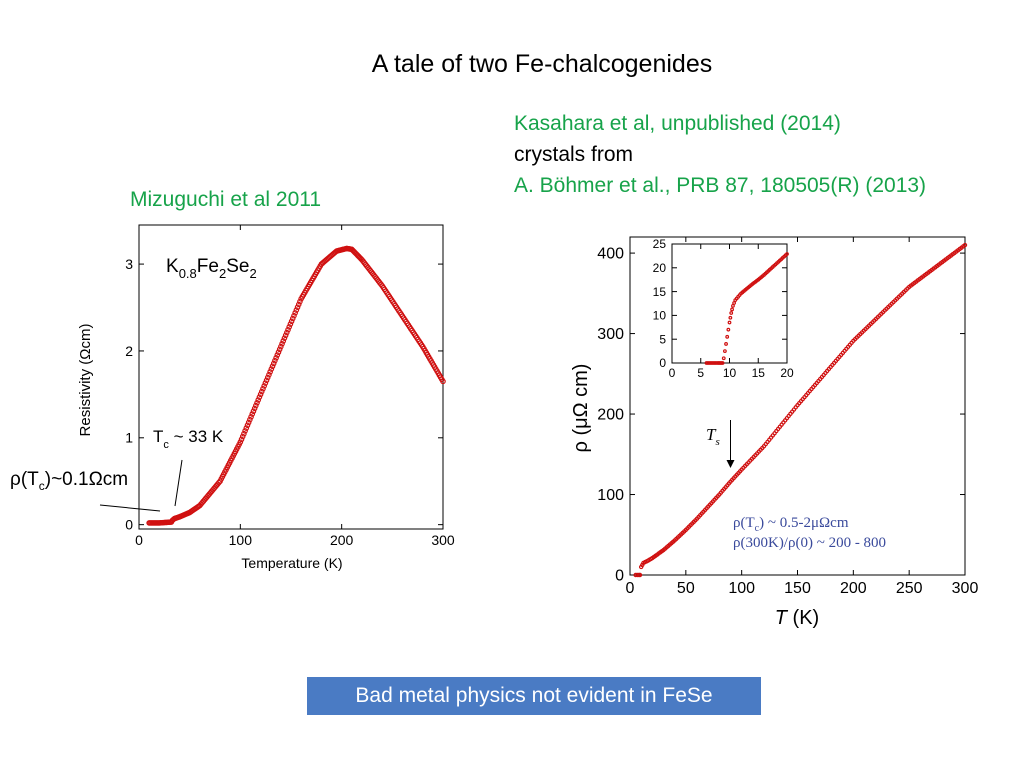  I want to click on right-series, so click(800, 410).